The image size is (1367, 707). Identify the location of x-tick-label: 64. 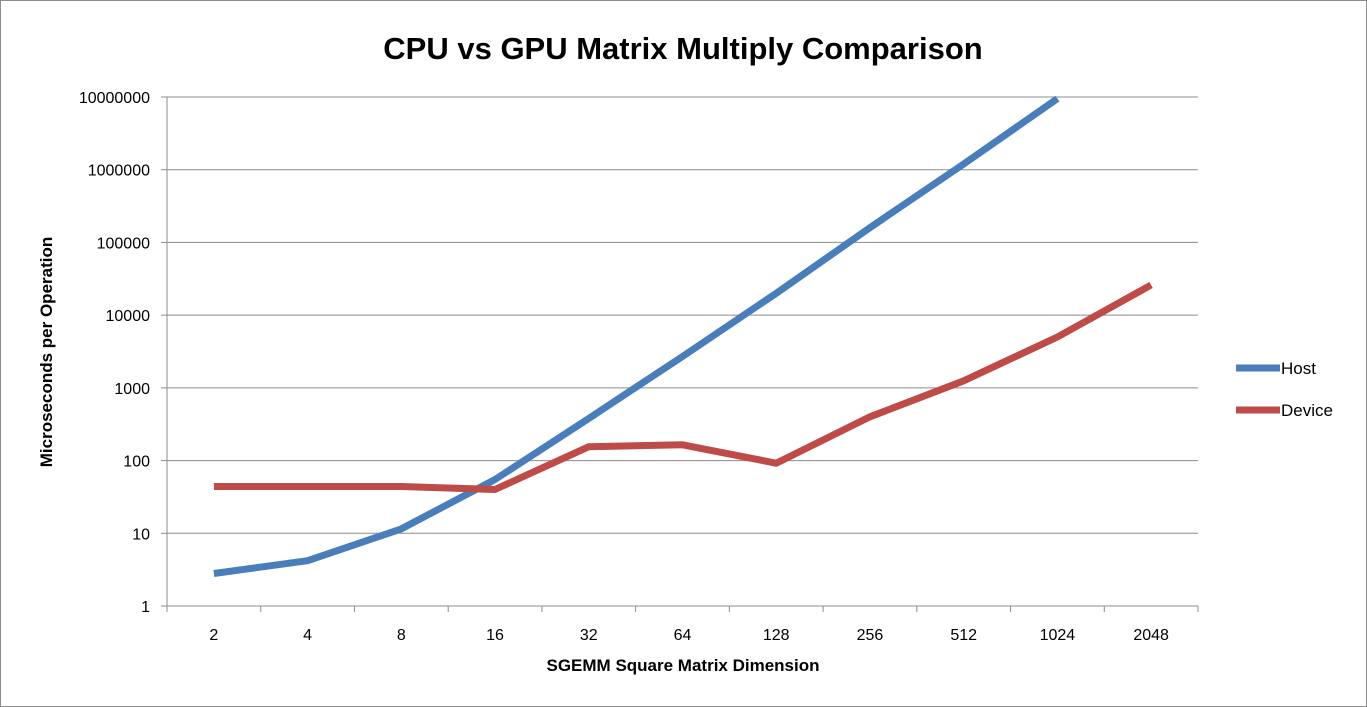
(683, 635).